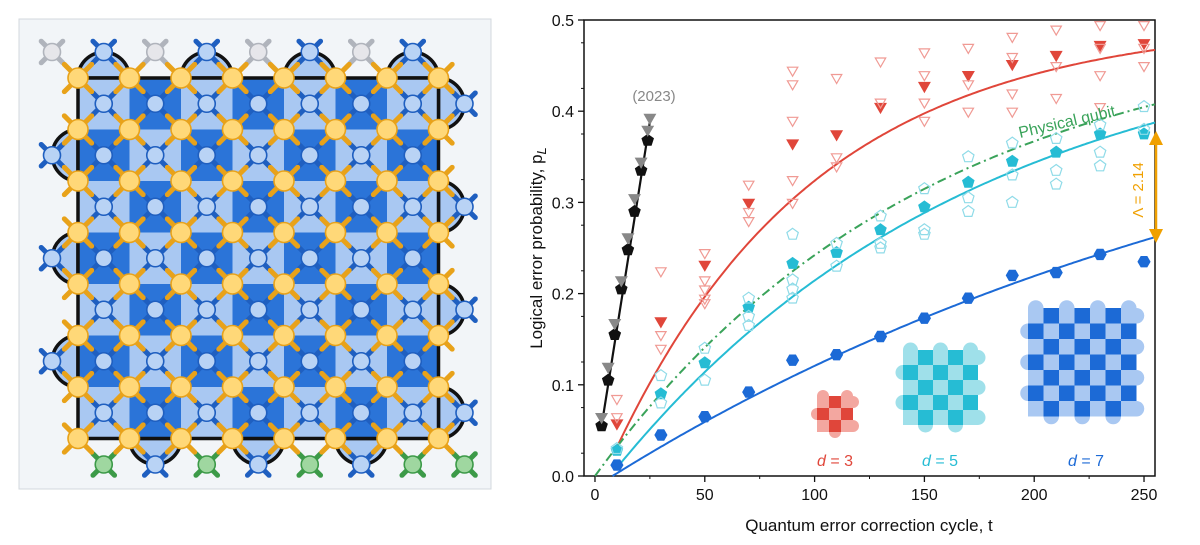 The image size is (1200, 545). What do you see at coordinates (1082, 362) in the screenshot?
I see `legend-patch-d7` at bounding box center [1082, 362].